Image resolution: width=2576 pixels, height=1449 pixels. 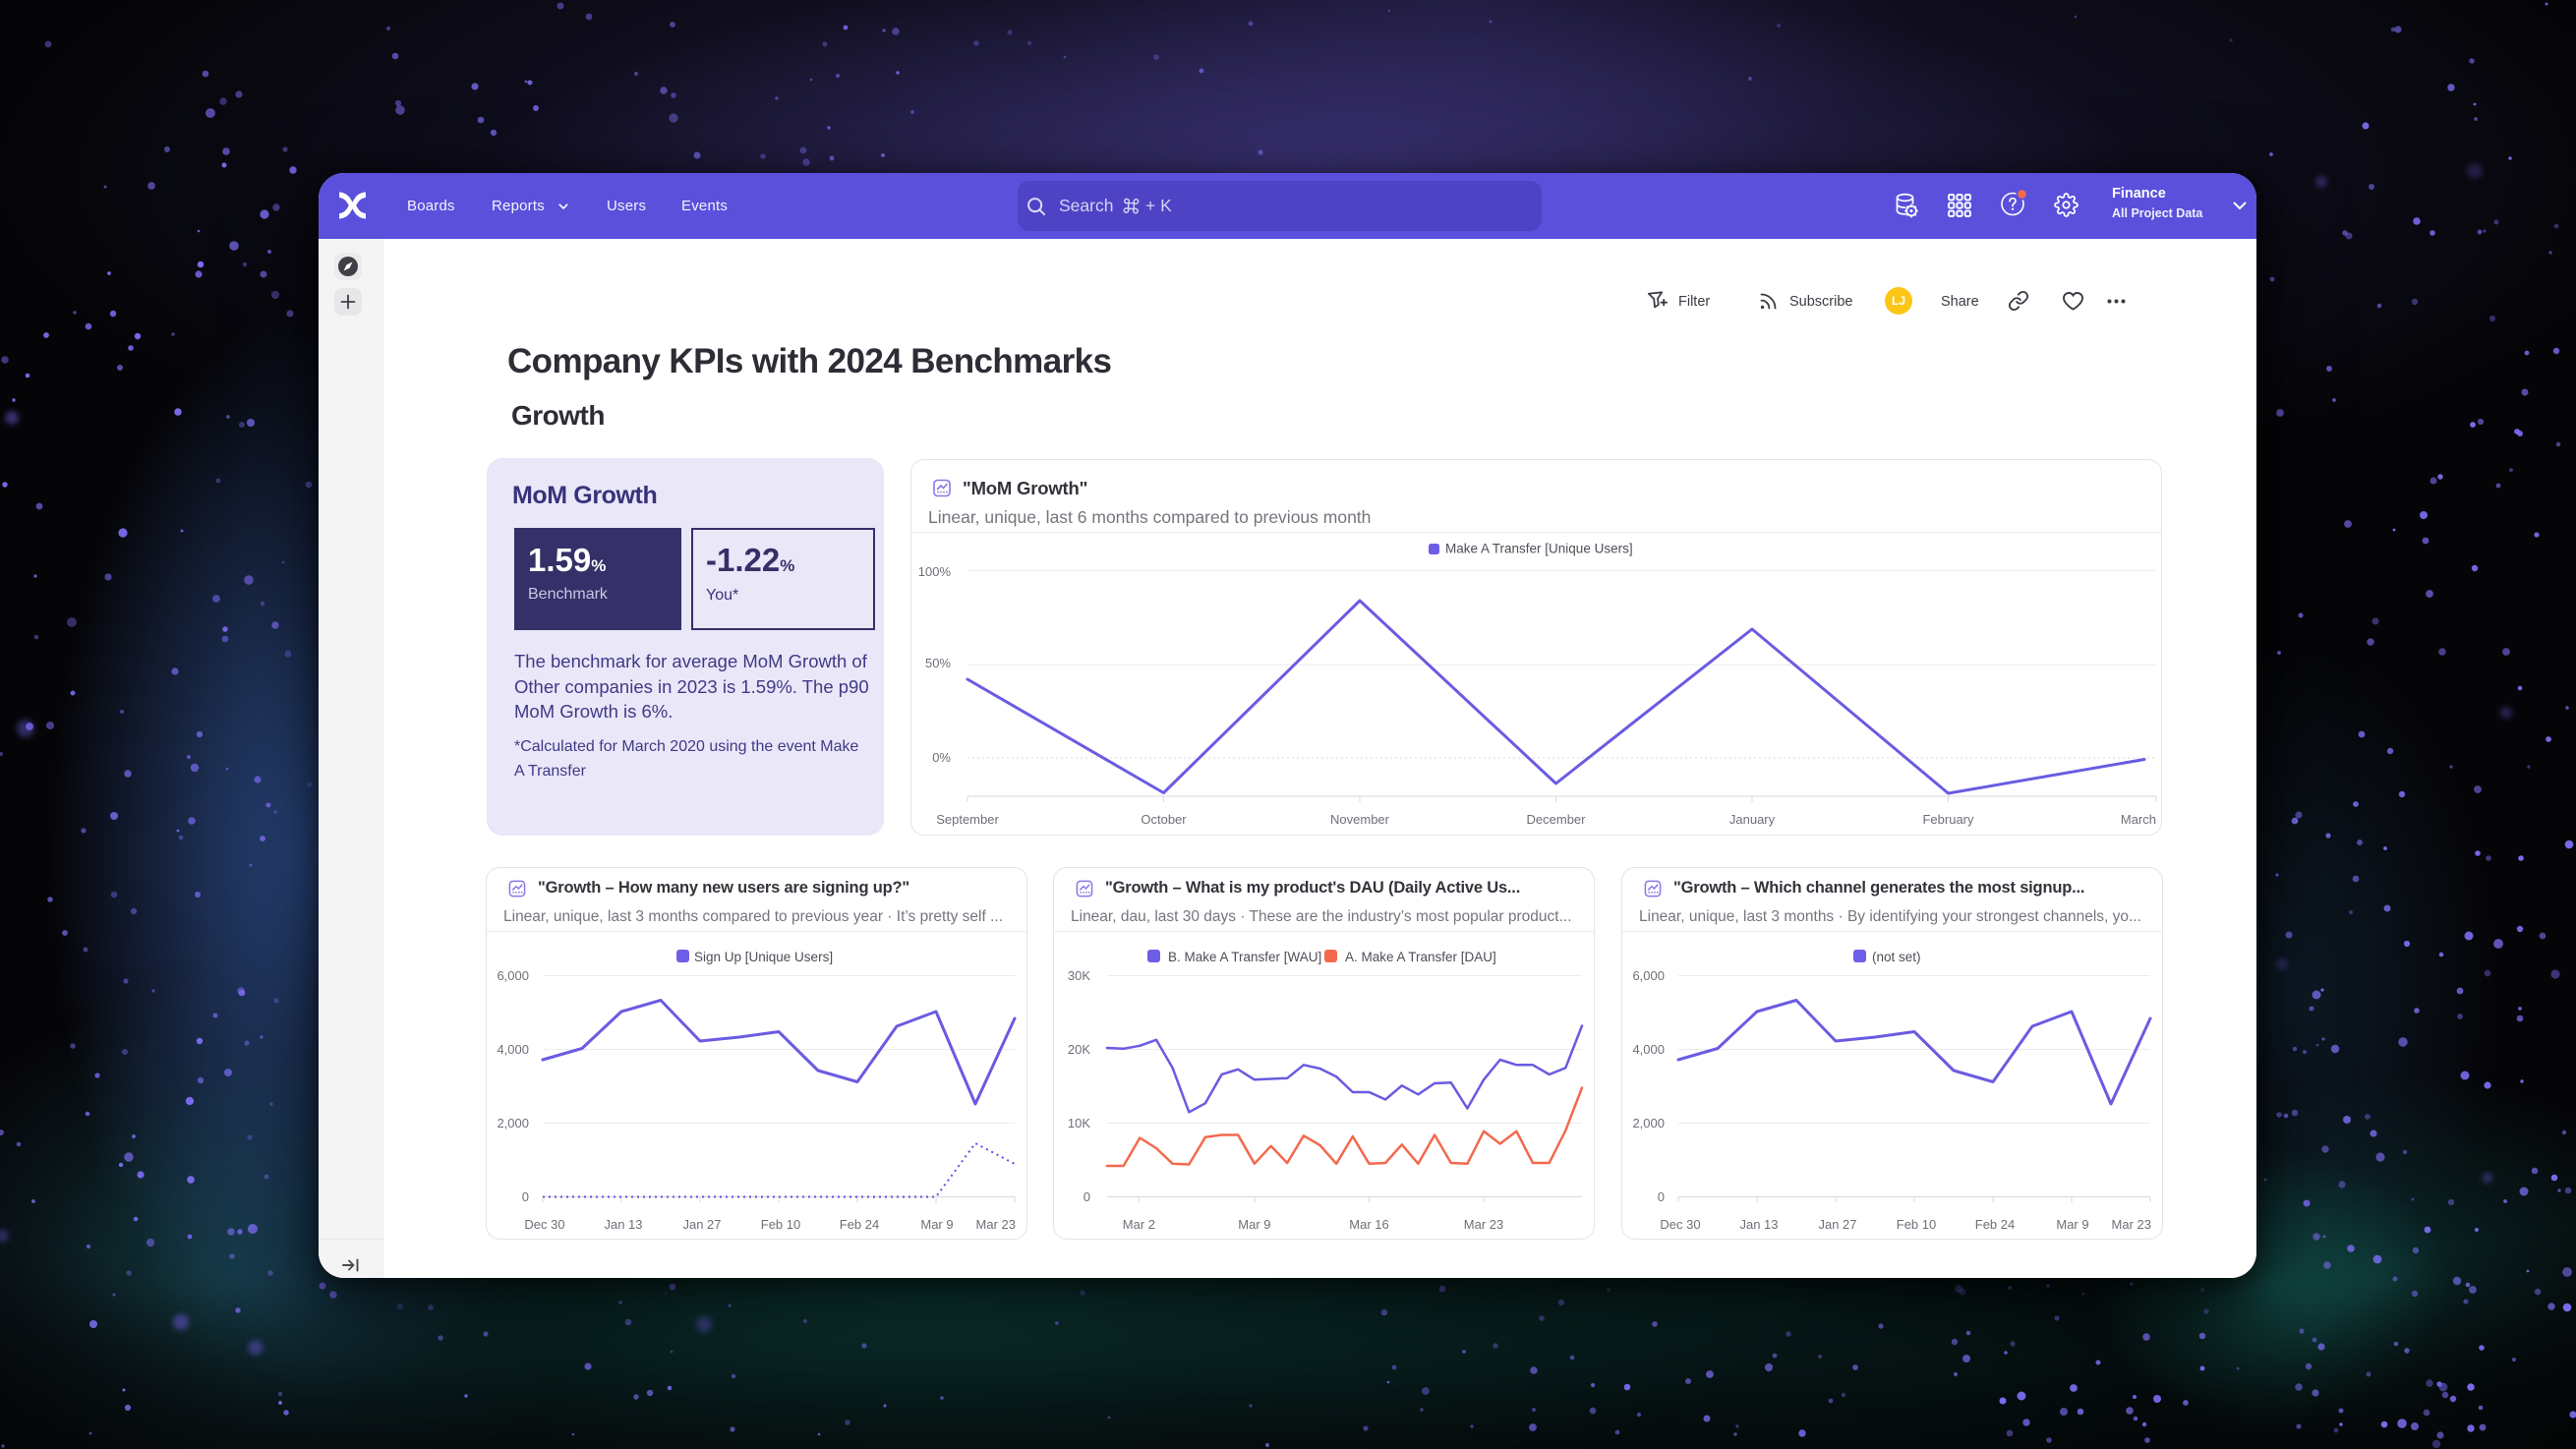 What do you see at coordinates (1557, 819) in the screenshot?
I see `svg-text: December` at bounding box center [1557, 819].